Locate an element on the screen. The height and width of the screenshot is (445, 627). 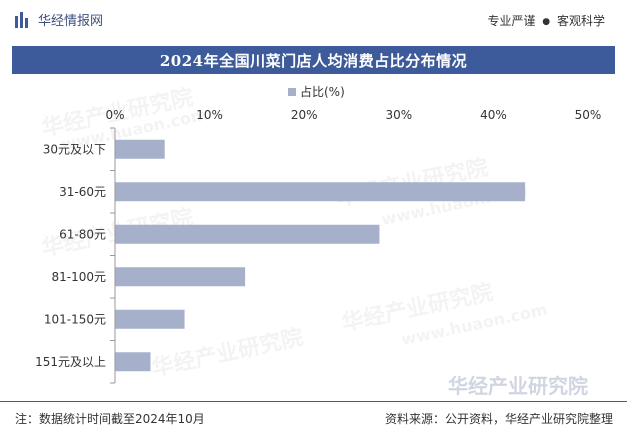
category-label: 30元及以下 is located at coordinates (74, 149).